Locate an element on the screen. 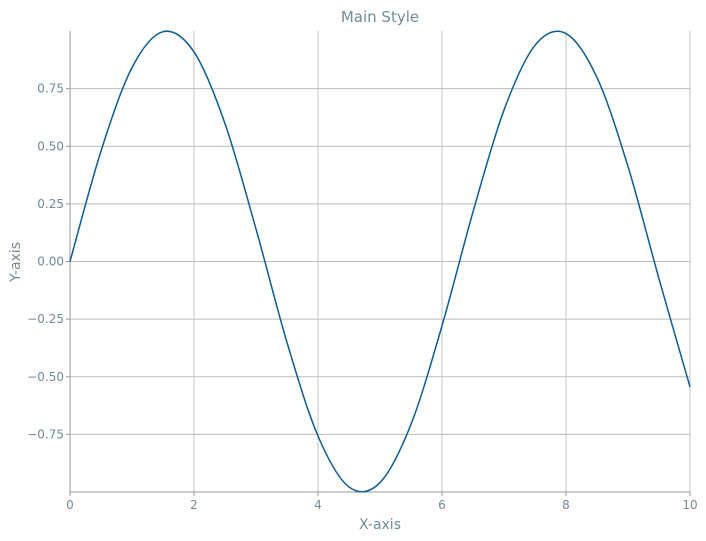 The height and width of the screenshot is (541, 706). y-tick-label: 0.00 is located at coordinates (50, 262).